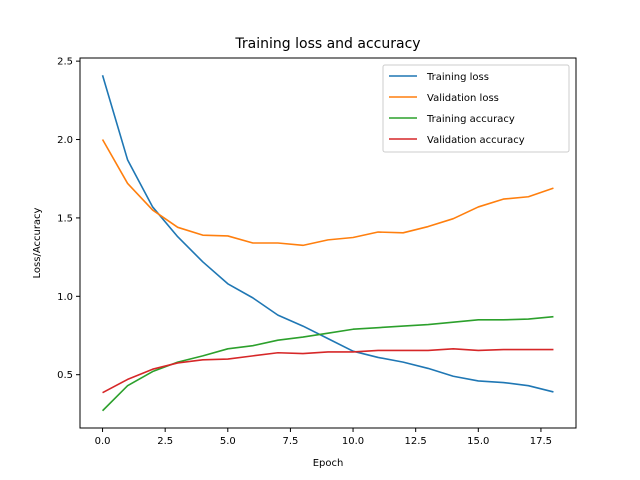  What do you see at coordinates (65, 62) in the screenshot?
I see `y-tick-label: 2.5` at bounding box center [65, 62].